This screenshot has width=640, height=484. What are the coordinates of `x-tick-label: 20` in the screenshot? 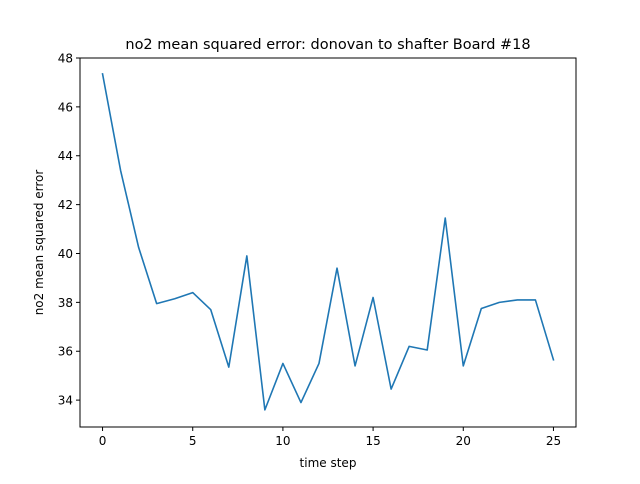 It's located at (463, 441).